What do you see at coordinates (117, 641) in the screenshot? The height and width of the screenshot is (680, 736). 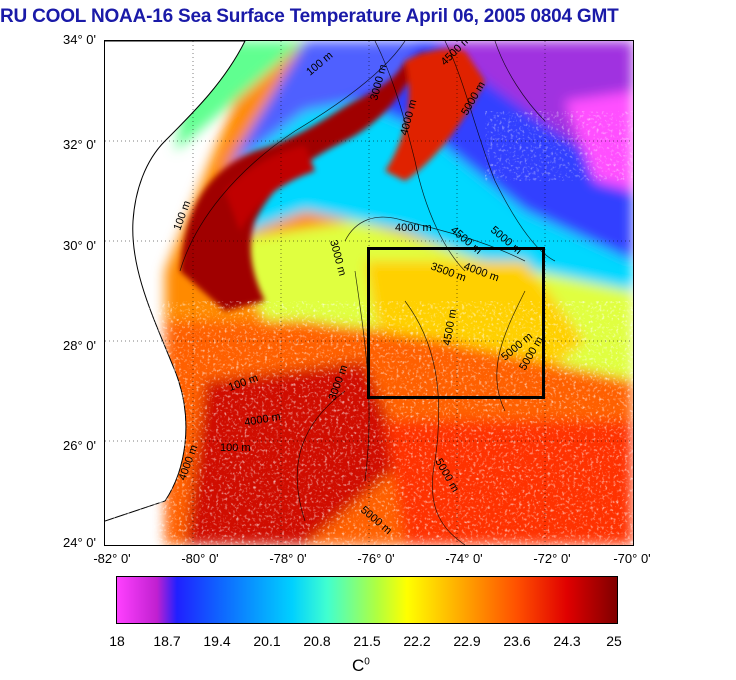 I see `colorbar-tick: 18` at bounding box center [117, 641].